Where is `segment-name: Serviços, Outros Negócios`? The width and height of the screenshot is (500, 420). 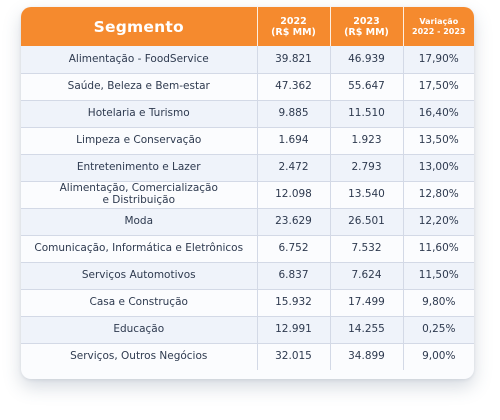 segment-name: Serviços, Outros Negócios is located at coordinates (139, 356).